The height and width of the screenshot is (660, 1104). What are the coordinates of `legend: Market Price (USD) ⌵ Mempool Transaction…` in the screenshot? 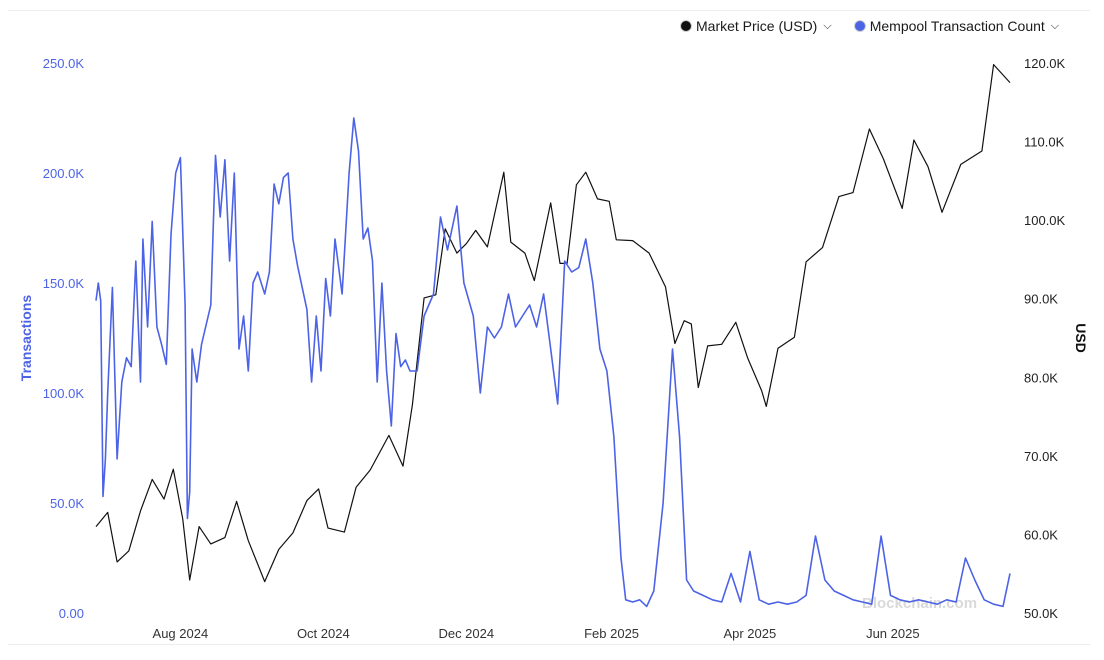 It's located at (869, 26).